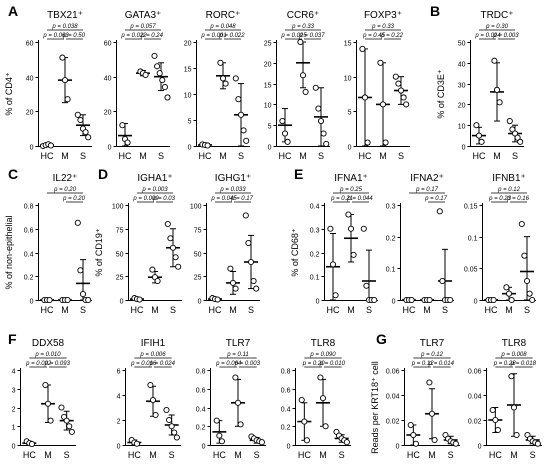  Describe the element at coordinates (393, 422) in the screenshot. I see `y-tick-label: 0.02` at that location.